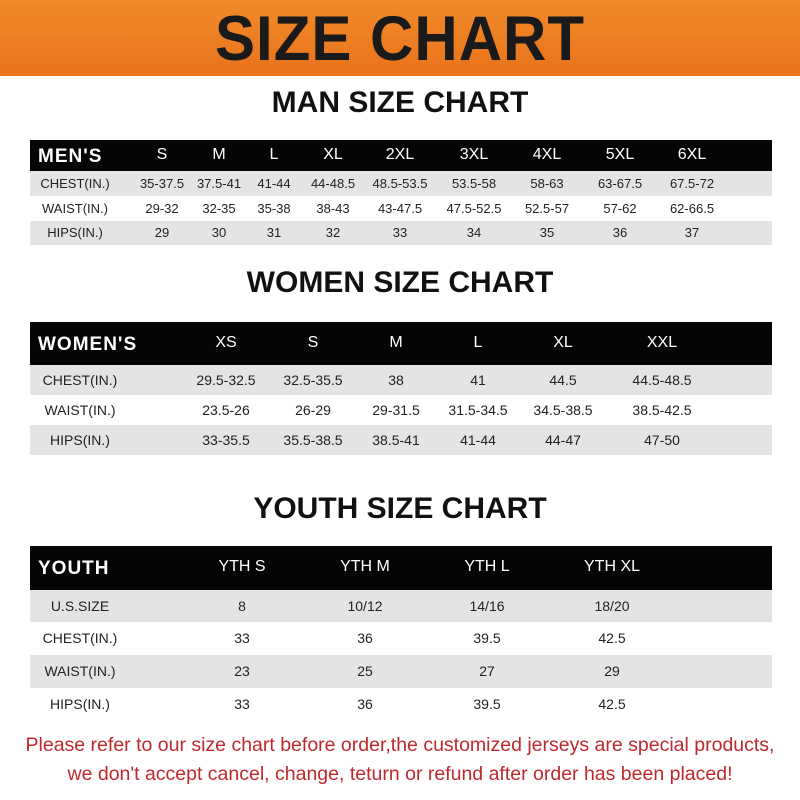 Image resolution: width=800 pixels, height=800 pixels. I want to click on table-category-label: YOUTH, so click(74, 568).